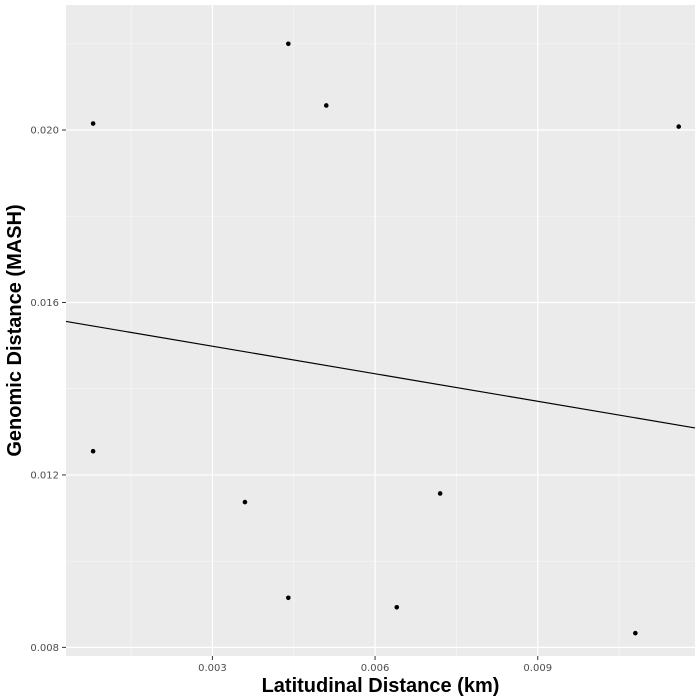  I want to click on fit-line, so click(380, 374).